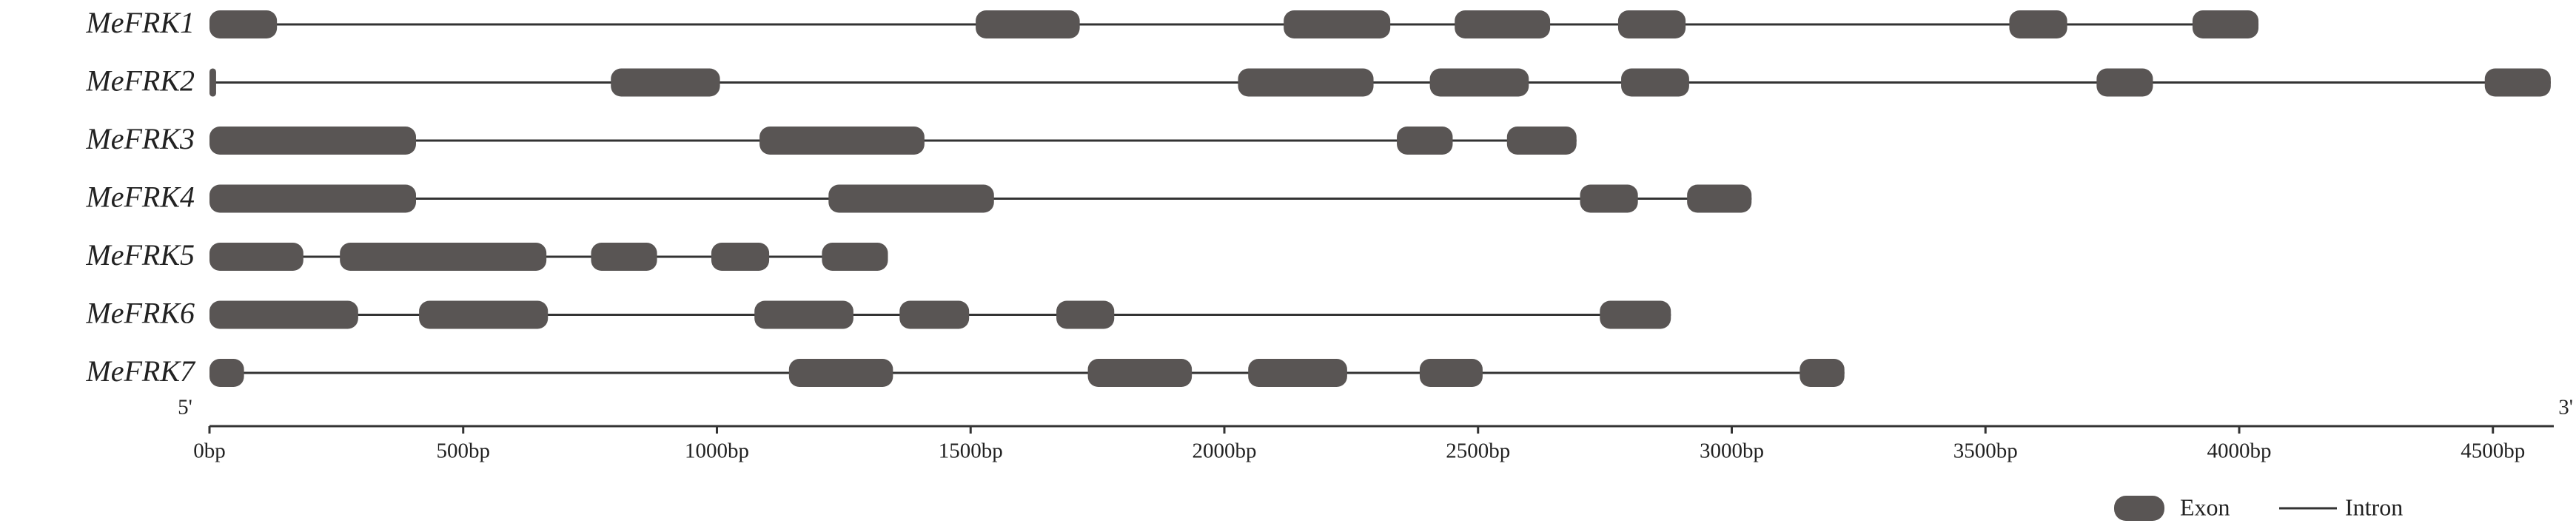 Image resolution: width=2576 pixels, height=529 pixels. What do you see at coordinates (971, 451) in the screenshot?
I see `x-tick-label: 1500bp` at bounding box center [971, 451].